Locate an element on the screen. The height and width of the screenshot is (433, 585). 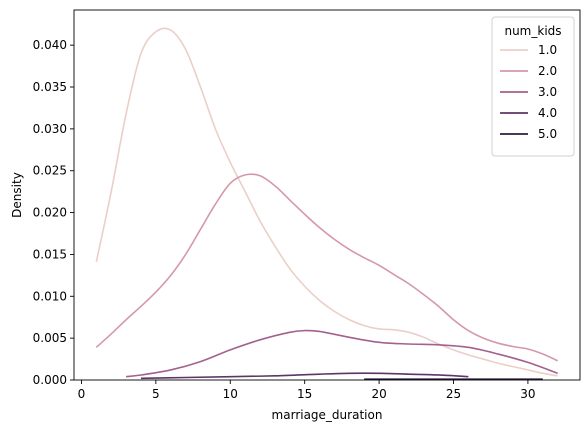
x-tick-label: 10 is located at coordinates (230, 394).